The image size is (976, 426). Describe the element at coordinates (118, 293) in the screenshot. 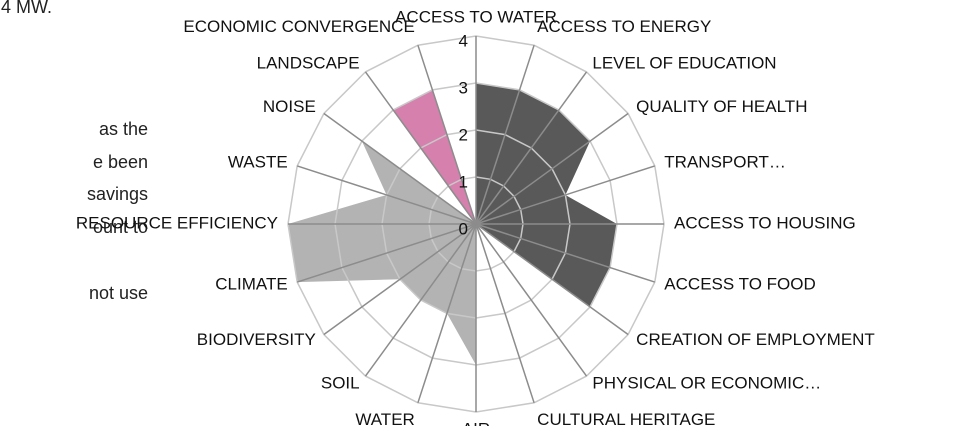

I see `paragraph-line: not use` at that location.